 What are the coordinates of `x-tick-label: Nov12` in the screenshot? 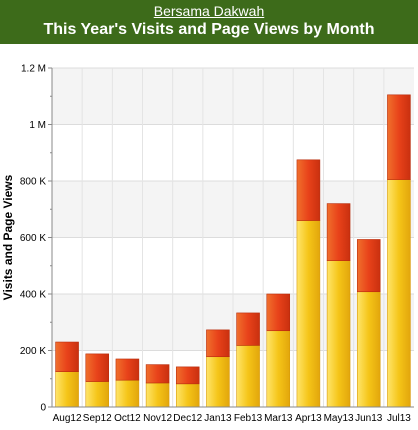 It's located at (157, 418).